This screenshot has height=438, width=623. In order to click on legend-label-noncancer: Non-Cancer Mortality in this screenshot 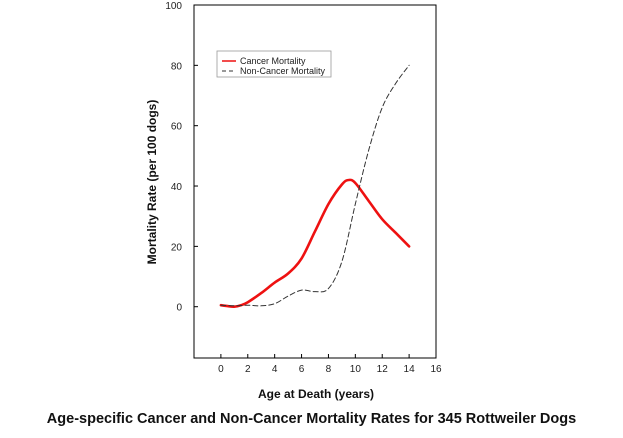, I will do `click(283, 71)`.